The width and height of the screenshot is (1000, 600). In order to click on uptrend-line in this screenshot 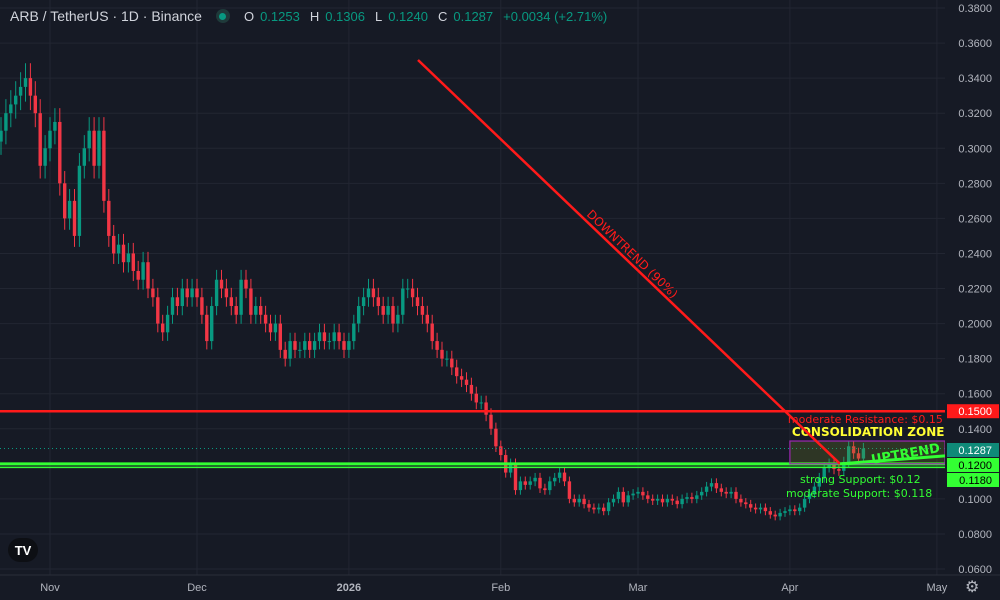, I will do `click(892, 460)`.